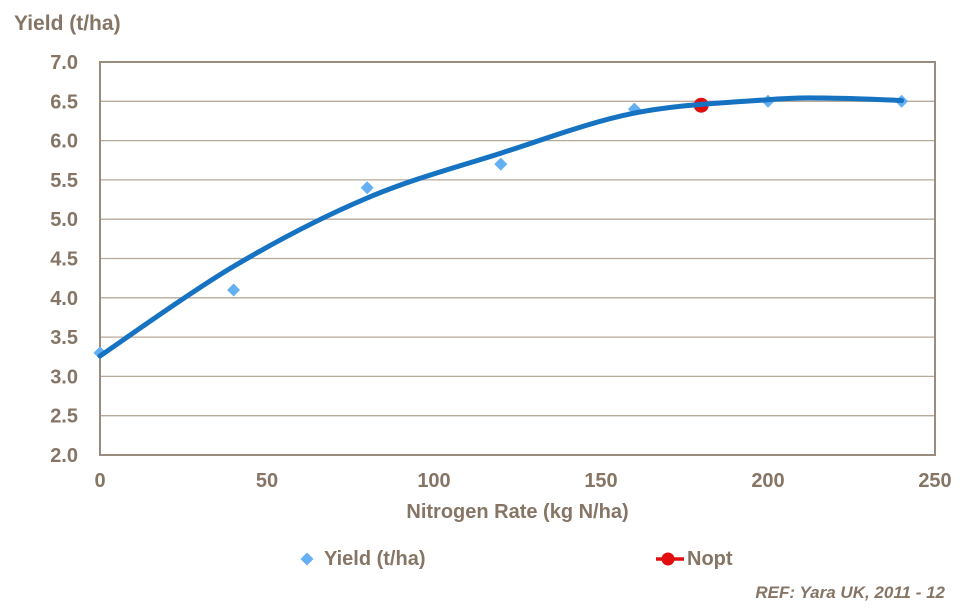 This screenshot has height=610, width=960. Describe the element at coordinates (670, 559) in the screenshot. I see `nopt-marker-icon` at that location.